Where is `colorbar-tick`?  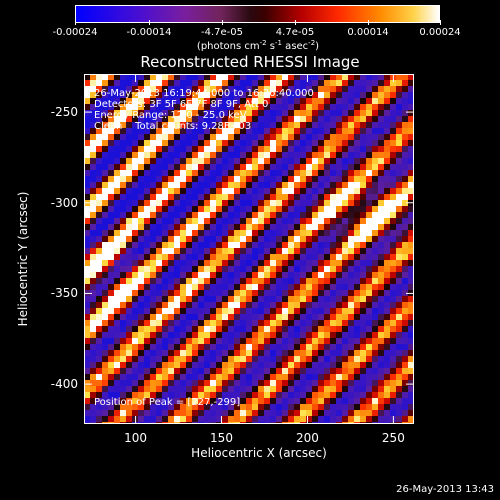 colorbar-tick is located at coordinates (75, 22).